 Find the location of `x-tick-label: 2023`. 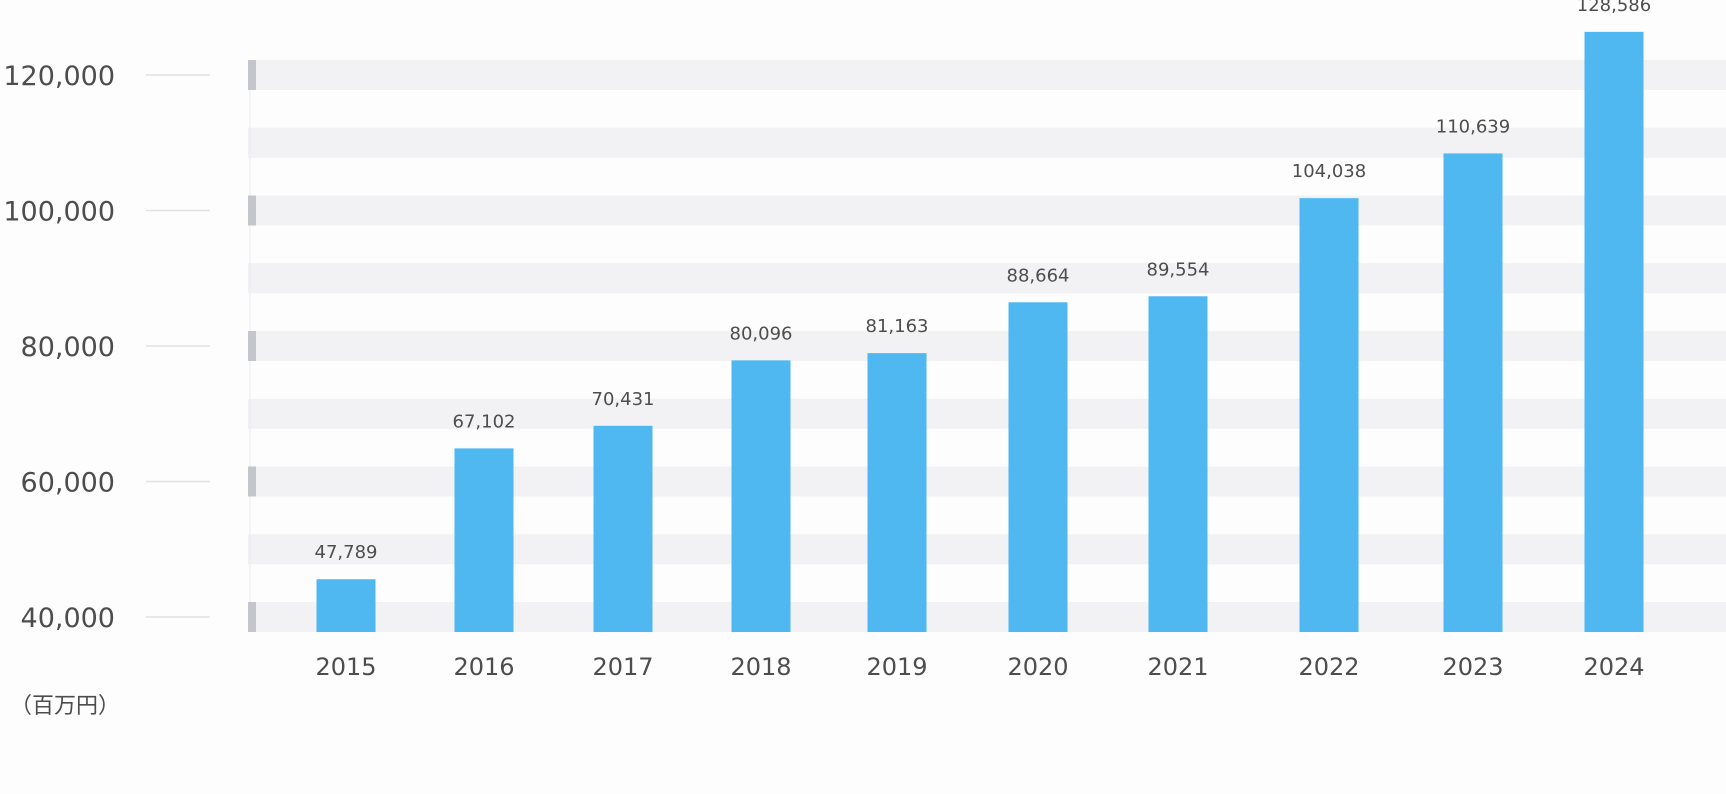

x-tick-label: 2023 is located at coordinates (1472, 667).